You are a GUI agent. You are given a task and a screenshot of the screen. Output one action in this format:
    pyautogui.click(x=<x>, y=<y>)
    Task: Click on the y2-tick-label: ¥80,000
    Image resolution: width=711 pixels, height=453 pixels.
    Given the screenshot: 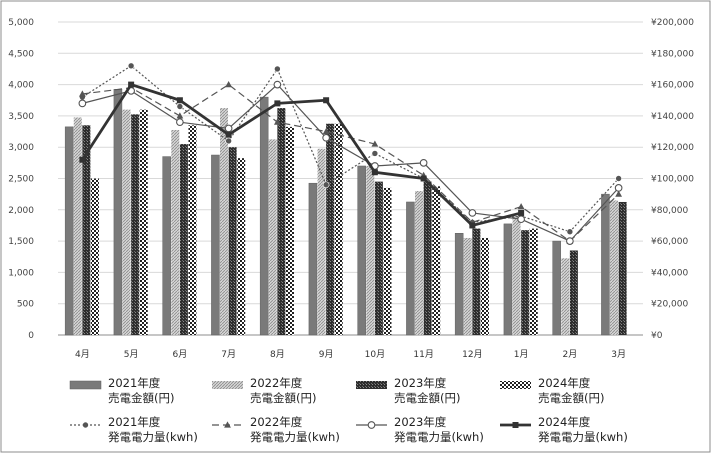 What is the action you would take?
    pyautogui.click(x=669, y=211)
    